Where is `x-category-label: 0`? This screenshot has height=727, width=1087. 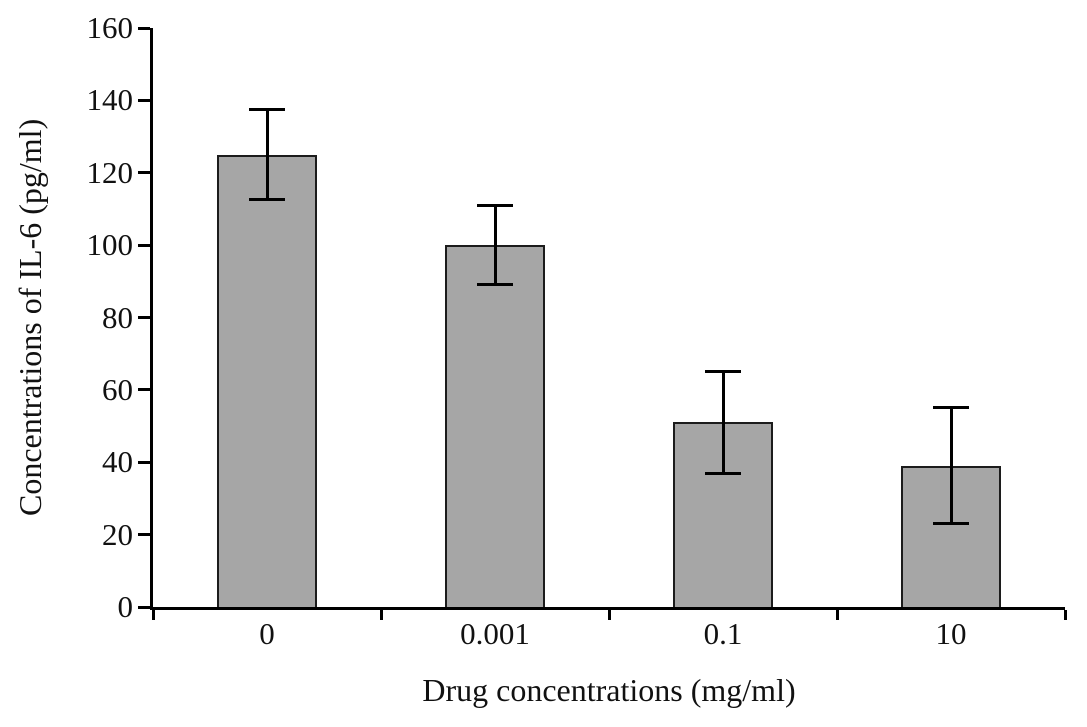 x-category-label: 0 is located at coordinates (267, 633).